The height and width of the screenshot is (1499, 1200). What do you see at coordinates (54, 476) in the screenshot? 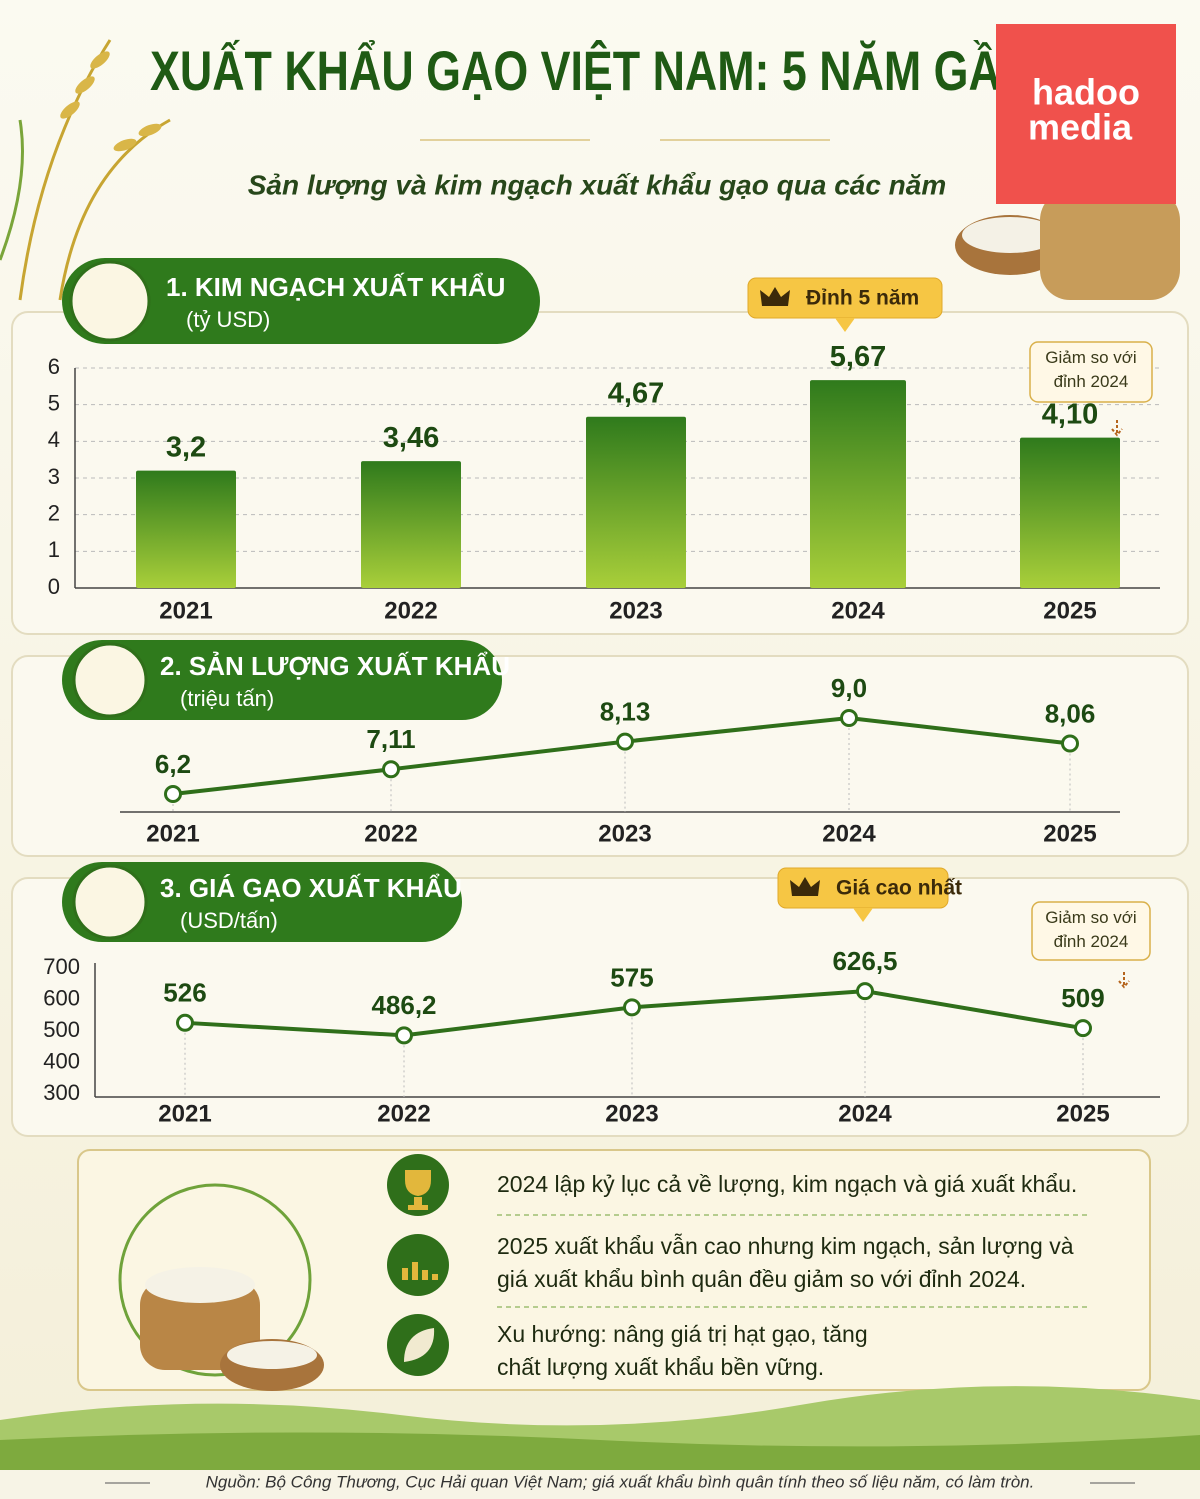
I see `y-tick-label: 3` at bounding box center [54, 476].